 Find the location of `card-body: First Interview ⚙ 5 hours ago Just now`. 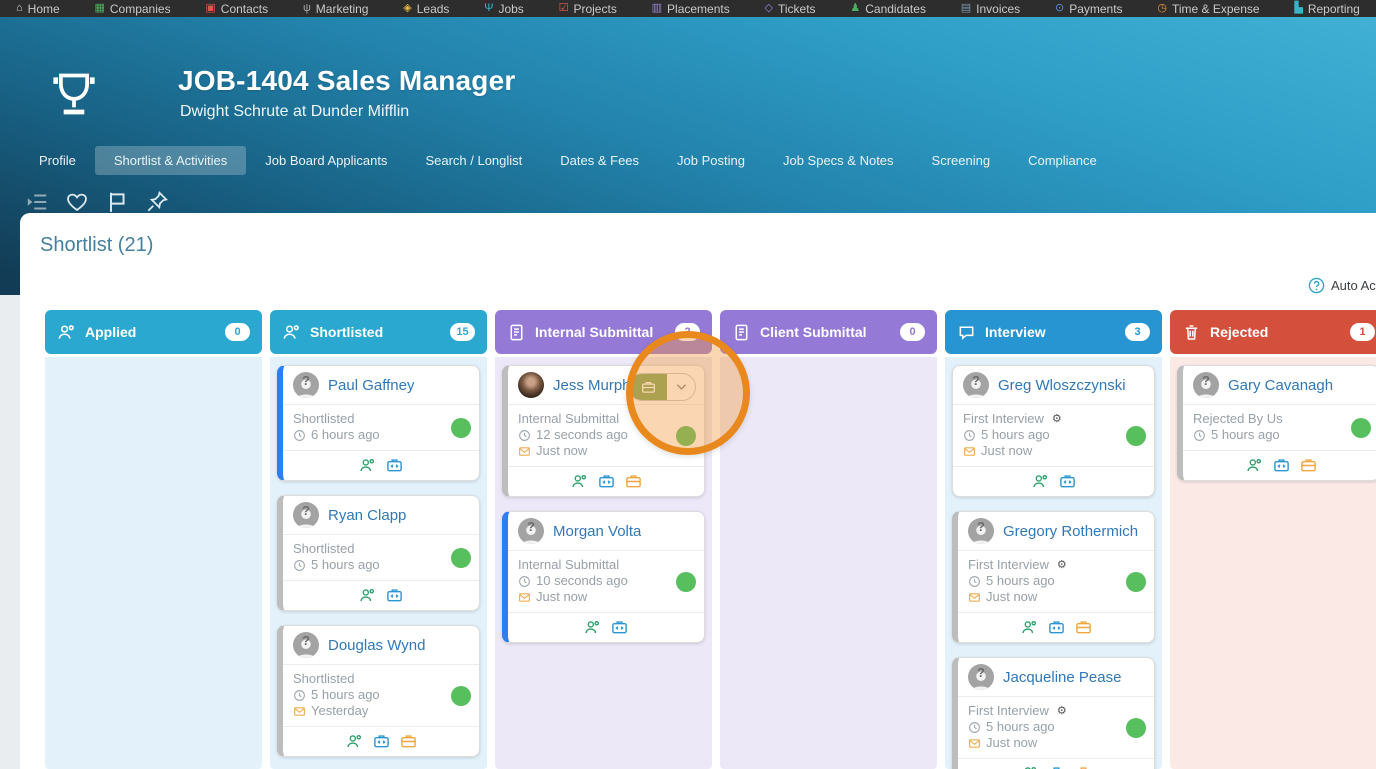

card-body: First Interview ⚙ 5 hours ago Just now is located at coordinates (1053, 435).